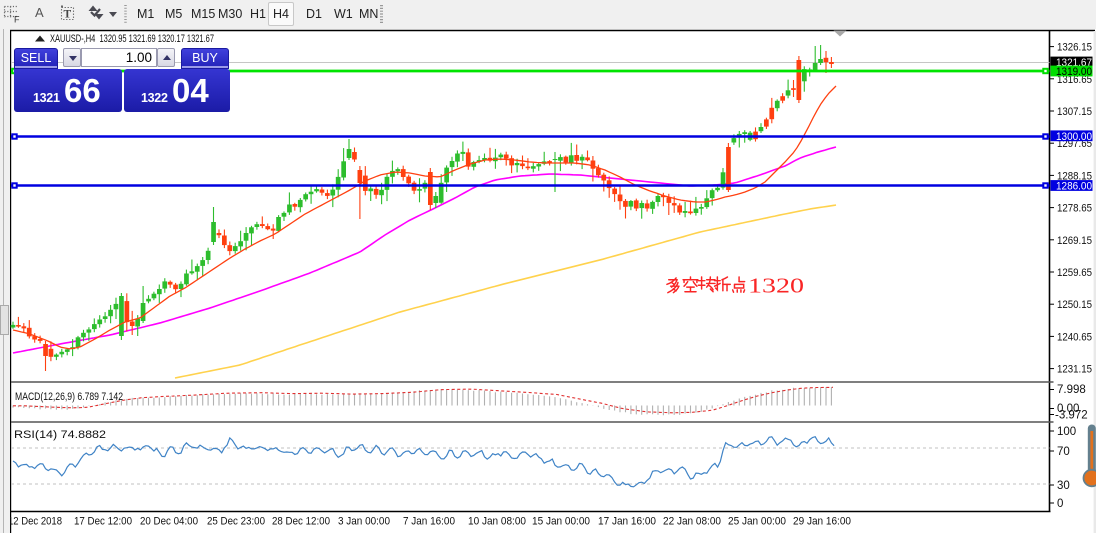 The image size is (1096, 533). I want to click on svg-text: 1316.65, so click(1074, 80).